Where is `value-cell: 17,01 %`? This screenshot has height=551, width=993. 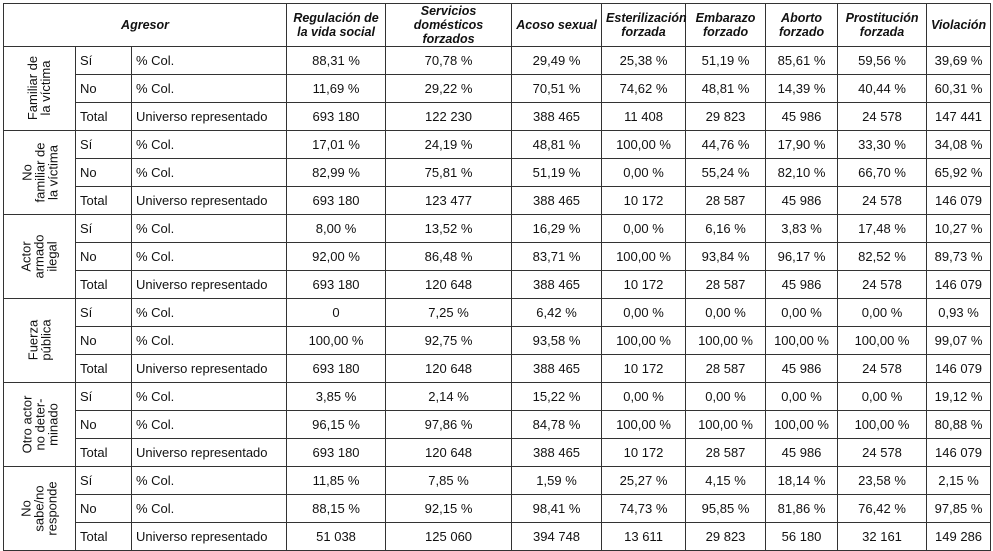
value-cell: 17,01 % is located at coordinates (336, 144).